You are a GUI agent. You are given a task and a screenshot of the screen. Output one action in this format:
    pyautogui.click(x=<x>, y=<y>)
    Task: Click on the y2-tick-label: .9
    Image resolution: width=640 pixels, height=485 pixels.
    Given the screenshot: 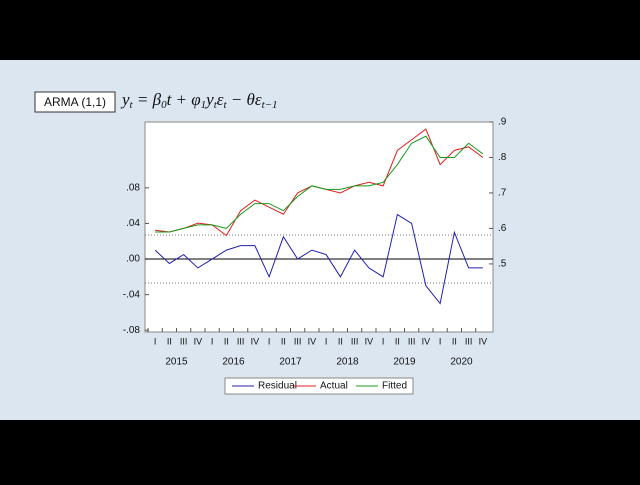 What is the action you would take?
    pyautogui.click(x=502, y=122)
    